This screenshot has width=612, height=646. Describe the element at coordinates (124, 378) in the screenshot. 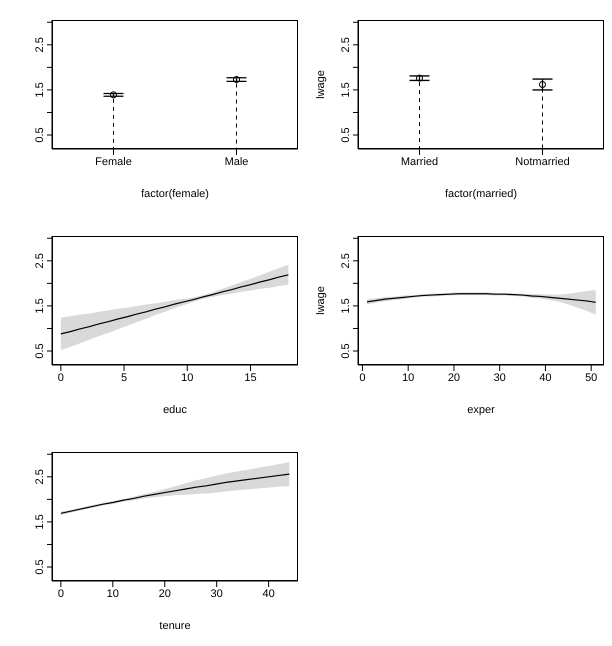

I see `x-tick-label: 5` at that location.